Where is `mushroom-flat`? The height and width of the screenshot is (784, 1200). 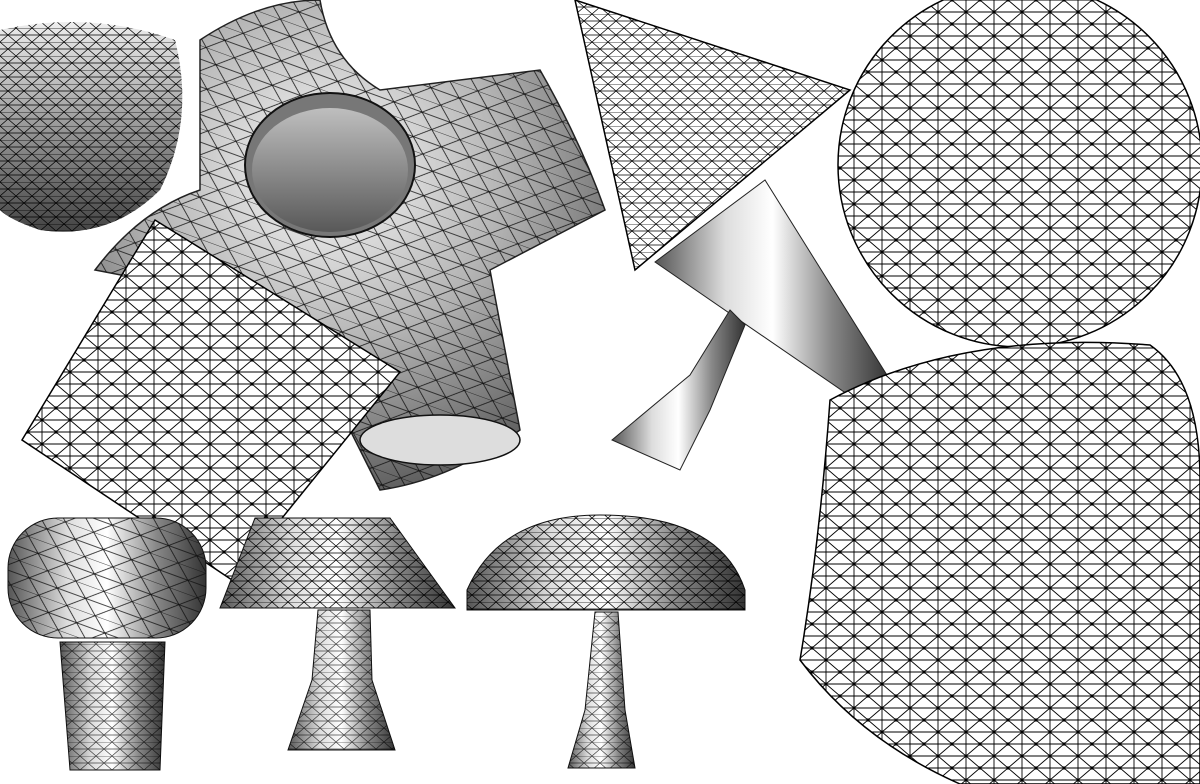 mushroom-flat is located at coordinates (337, 634).